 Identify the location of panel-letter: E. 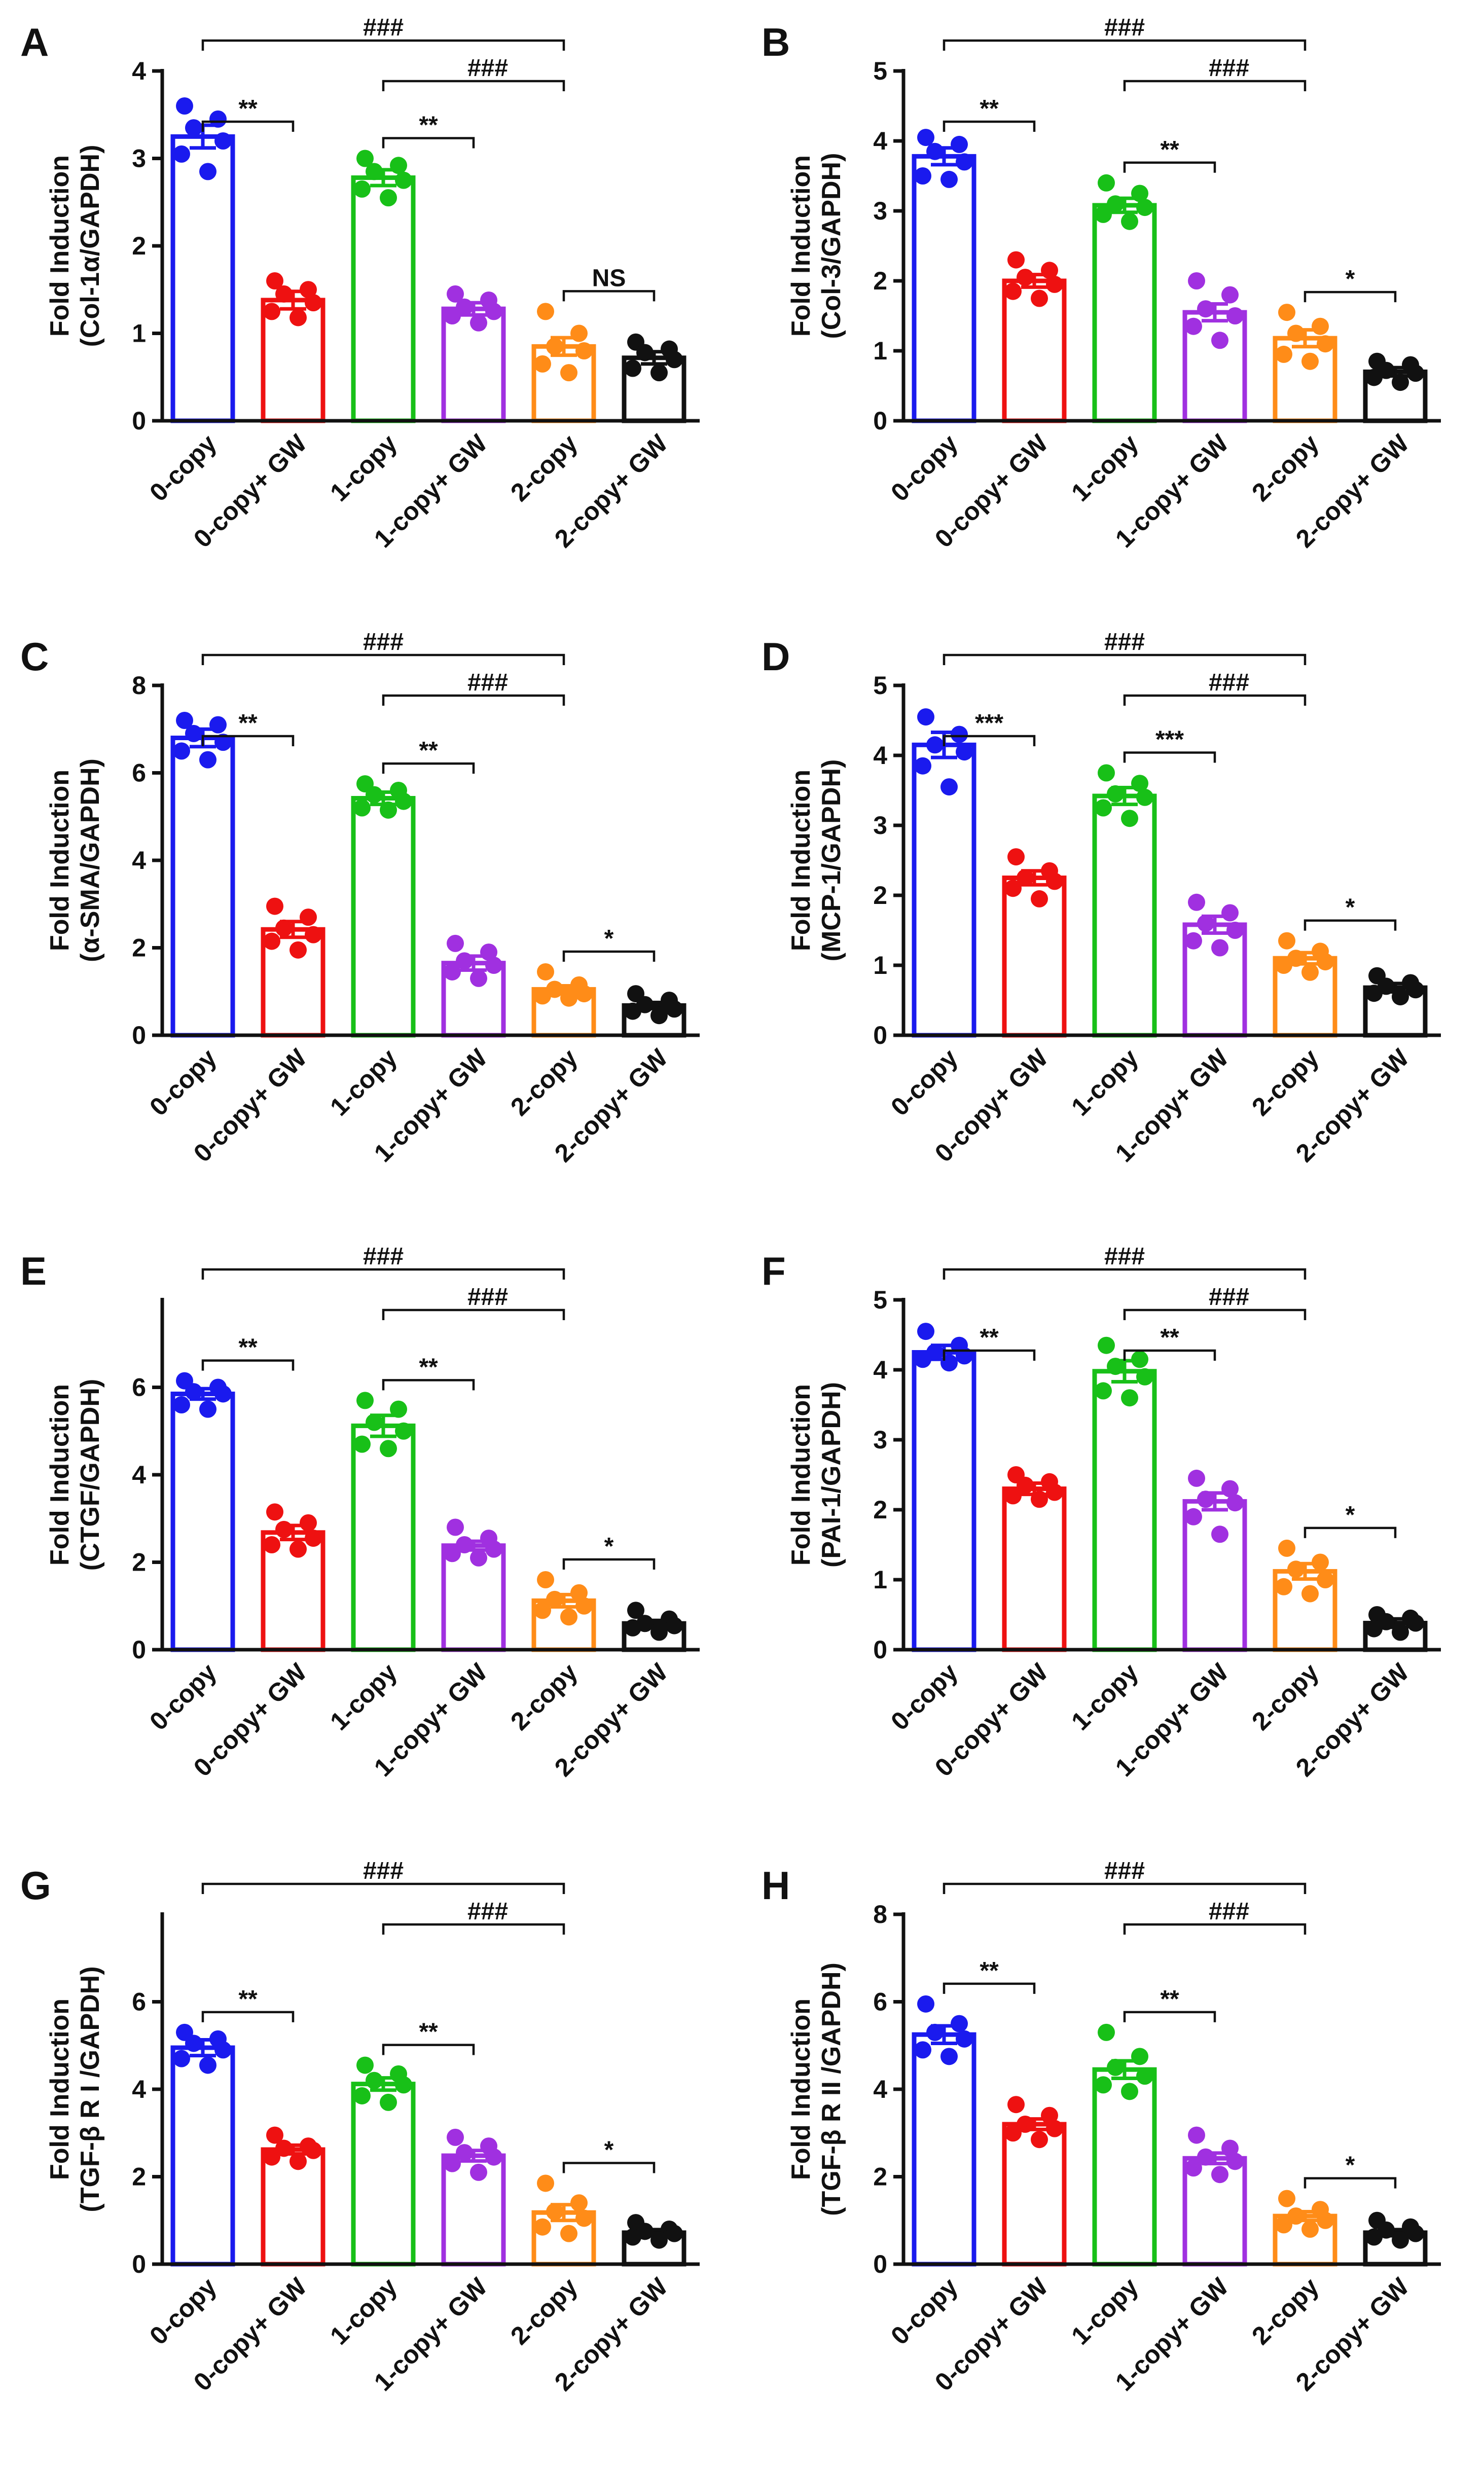
(33, 1271).